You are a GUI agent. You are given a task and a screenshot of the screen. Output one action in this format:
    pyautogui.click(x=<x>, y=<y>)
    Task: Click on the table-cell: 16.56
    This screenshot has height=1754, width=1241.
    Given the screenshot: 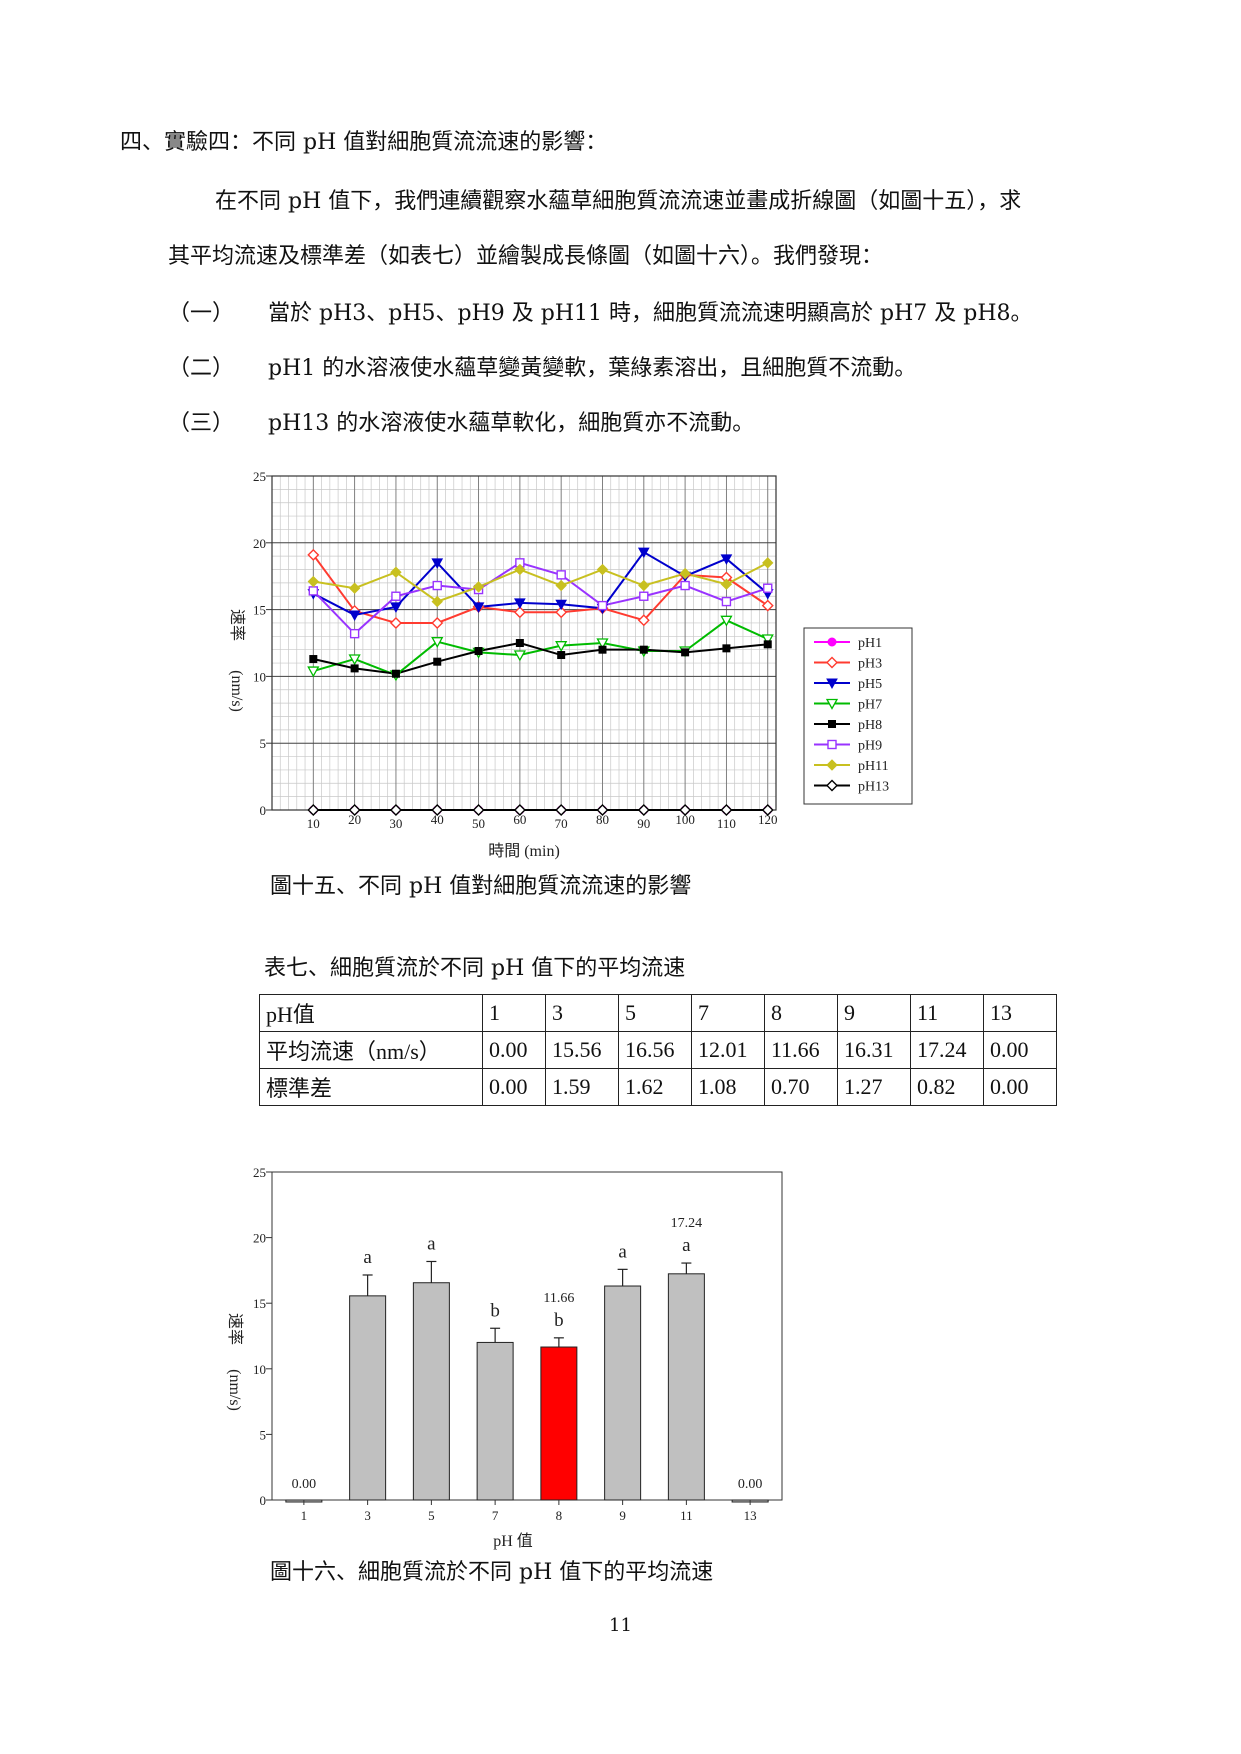 What is the action you would take?
    pyautogui.click(x=655, y=1050)
    